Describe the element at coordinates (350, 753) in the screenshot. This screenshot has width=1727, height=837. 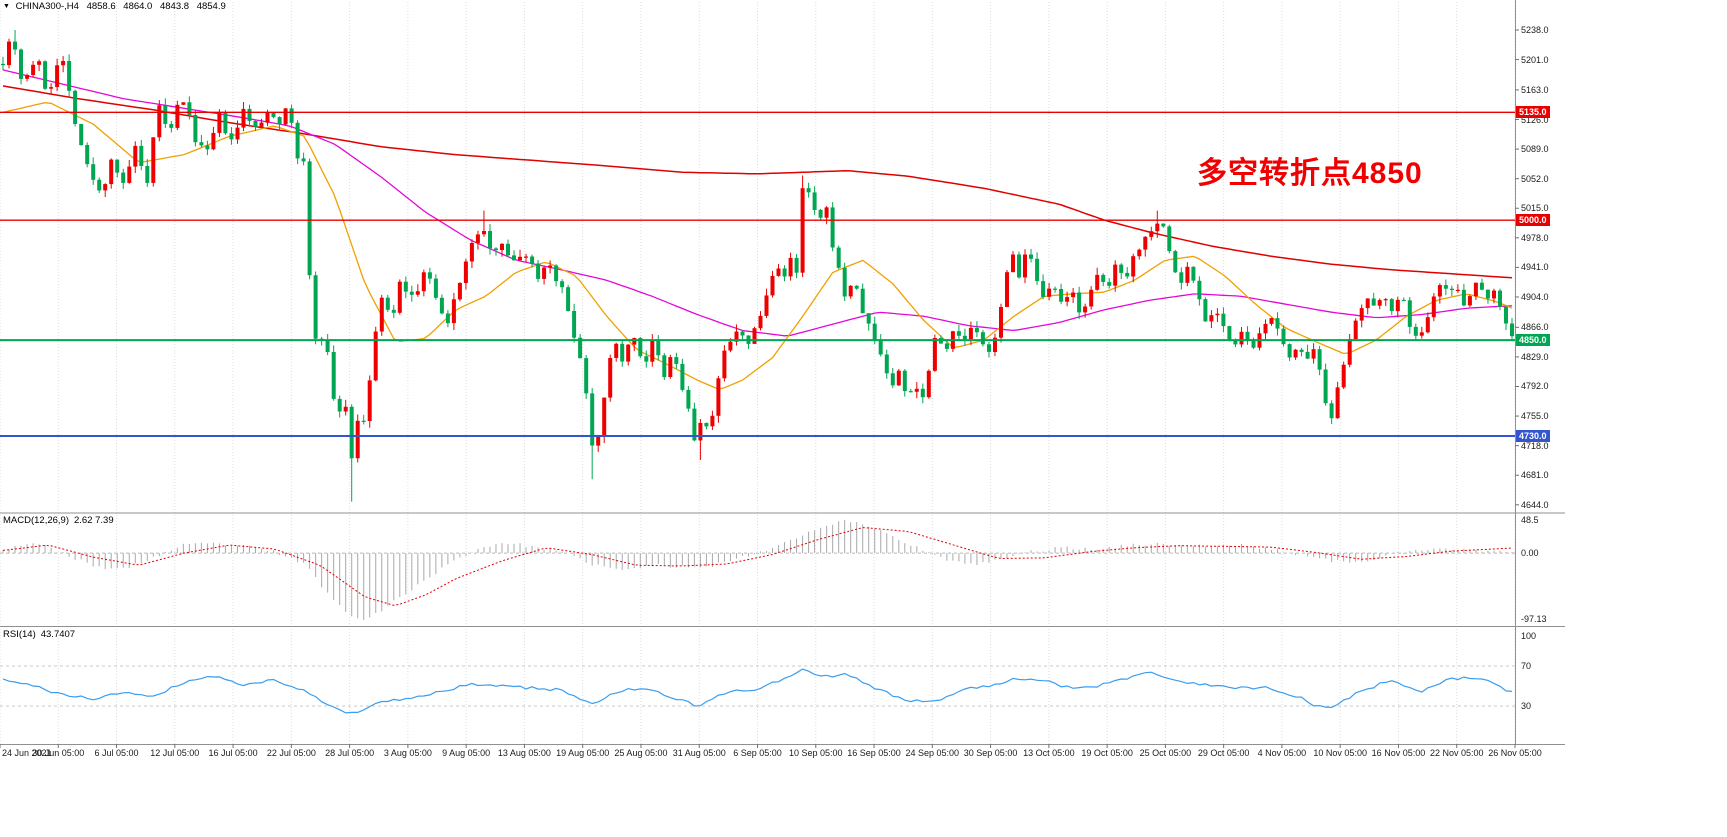
I see `time-tick-label: 28 Jul 05:00` at that location.